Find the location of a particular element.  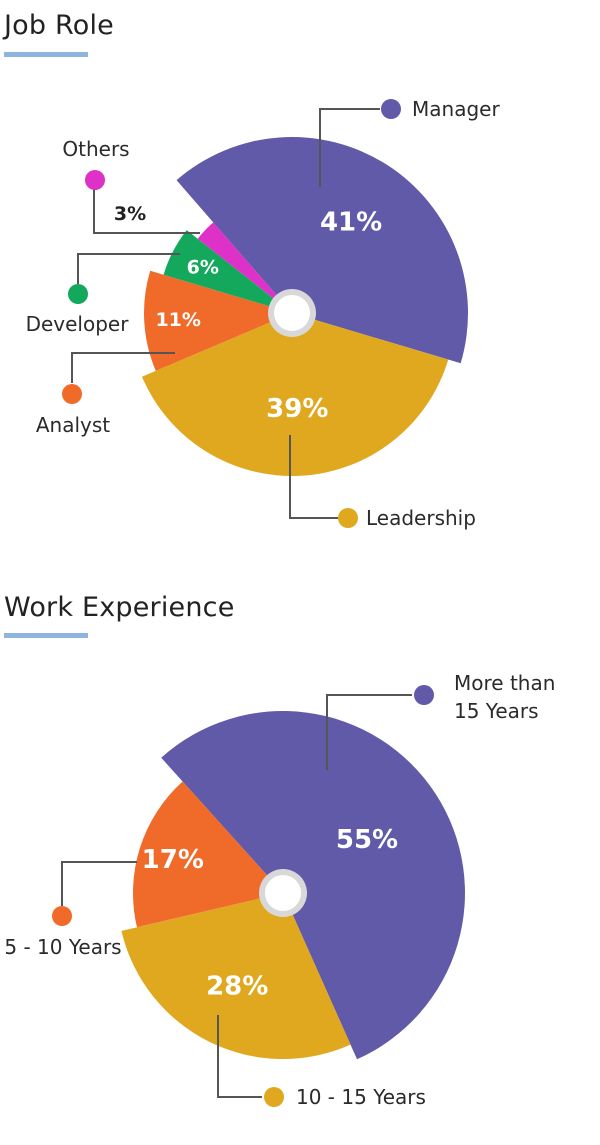

chart-title-job-role: Job Role is located at coordinates (59, 25).